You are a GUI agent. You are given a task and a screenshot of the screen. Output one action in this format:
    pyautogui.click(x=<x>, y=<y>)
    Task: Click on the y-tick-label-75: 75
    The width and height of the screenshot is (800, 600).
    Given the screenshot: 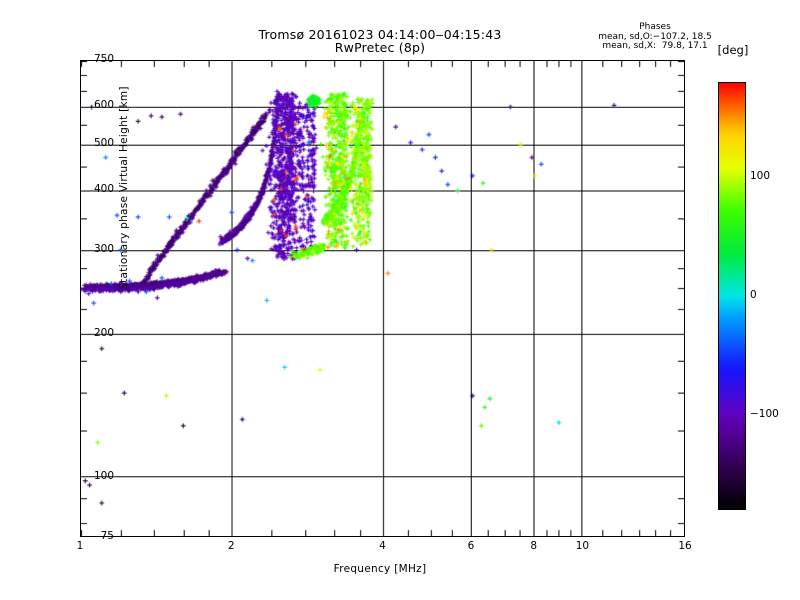 What is the action you would take?
    pyautogui.click(x=107, y=536)
    